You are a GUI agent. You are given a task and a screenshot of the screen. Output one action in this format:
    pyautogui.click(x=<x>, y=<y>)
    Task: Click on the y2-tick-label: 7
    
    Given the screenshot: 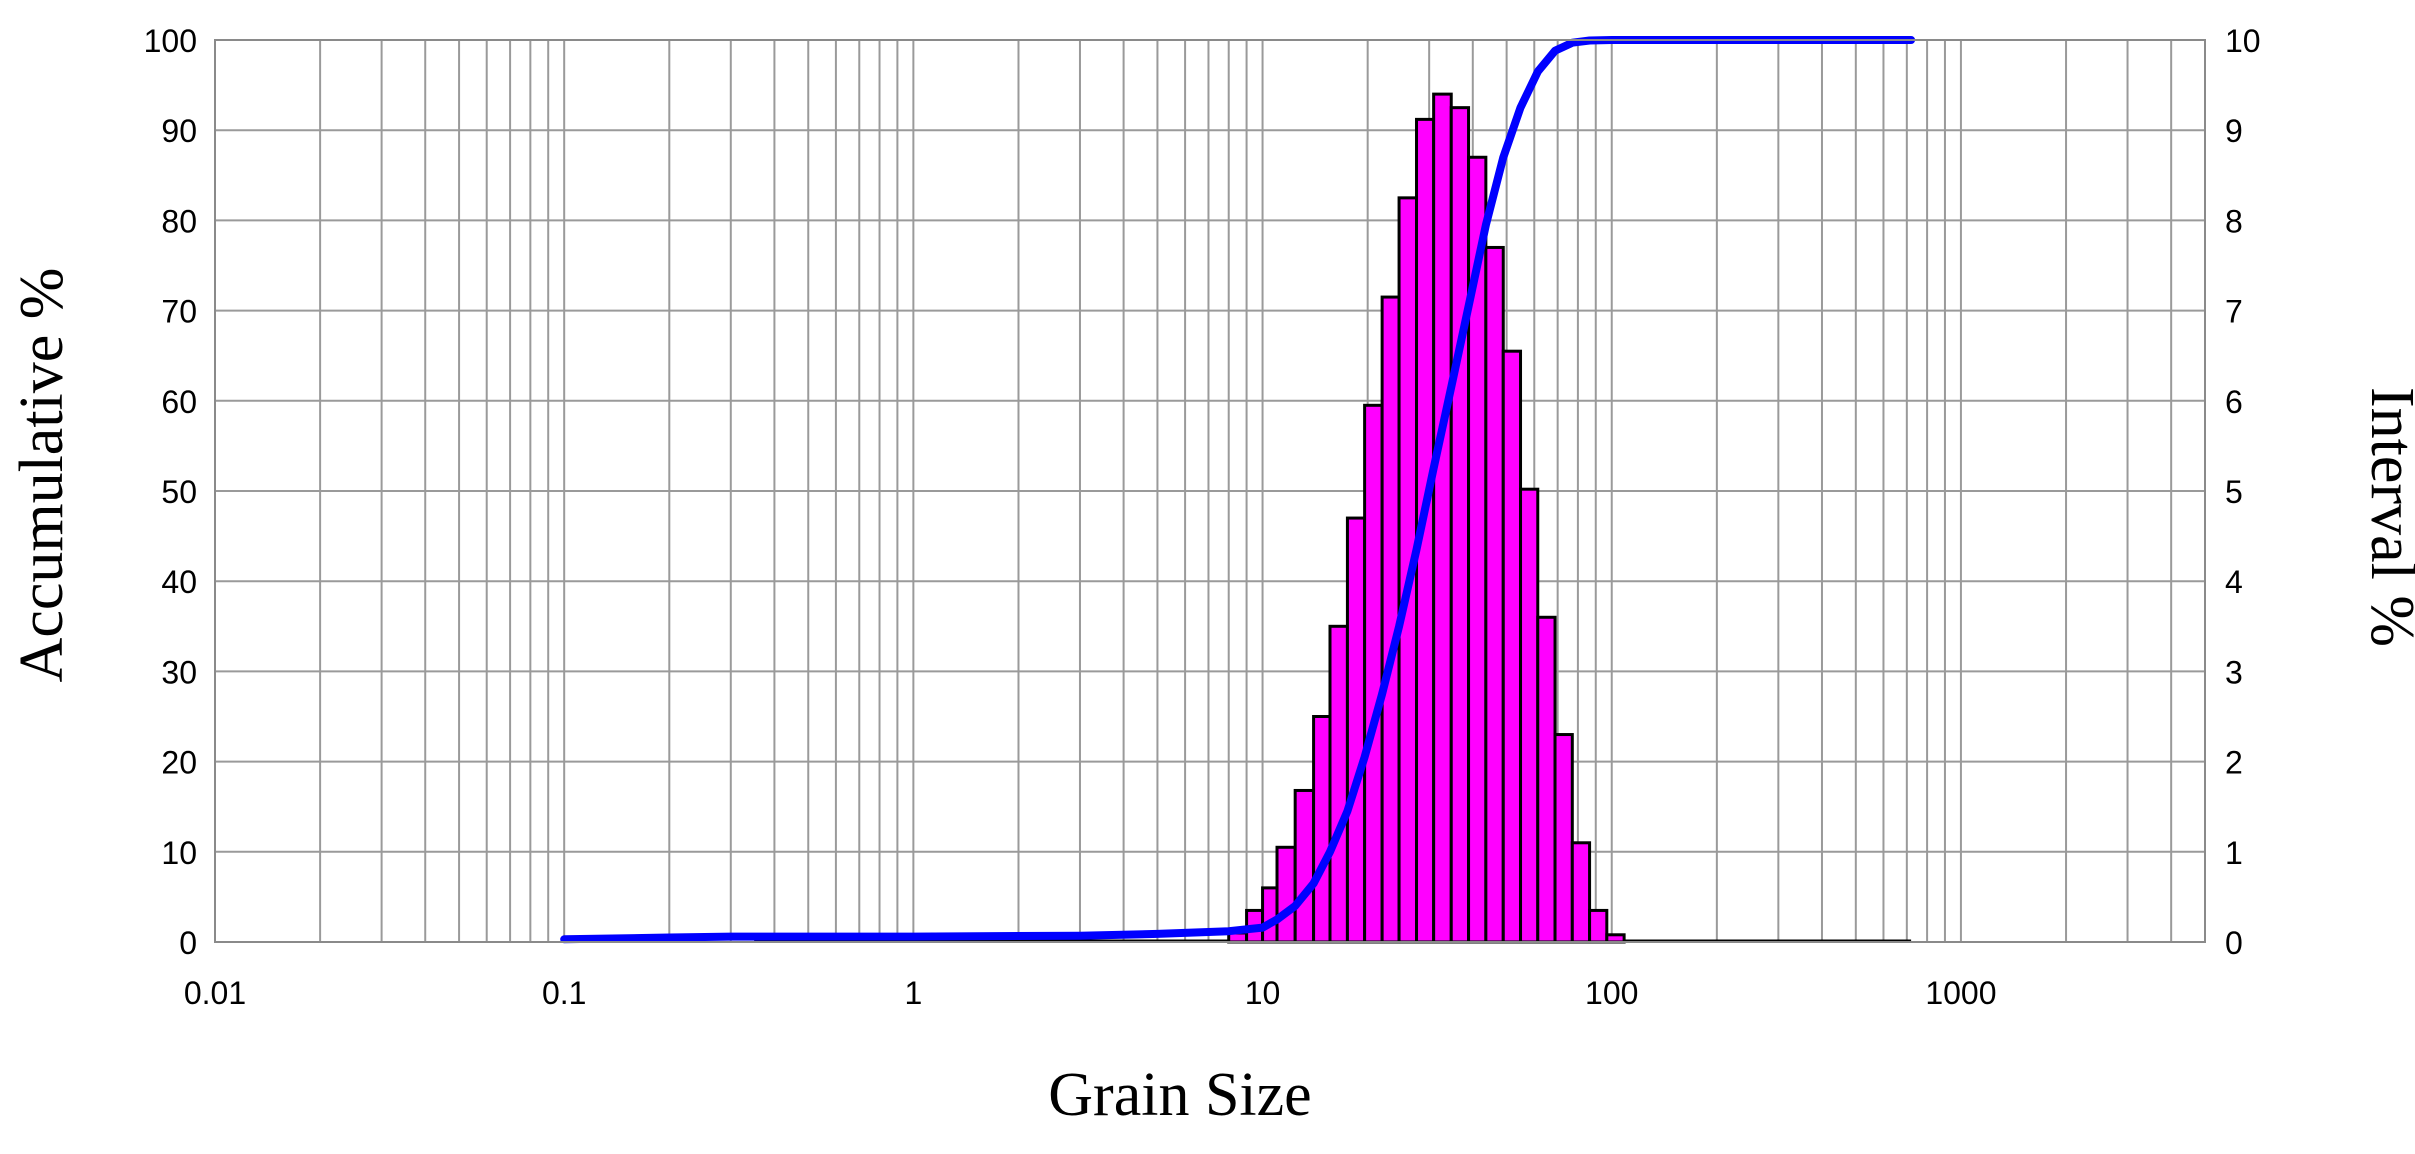 What is the action you would take?
    pyautogui.click(x=2234, y=312)
    